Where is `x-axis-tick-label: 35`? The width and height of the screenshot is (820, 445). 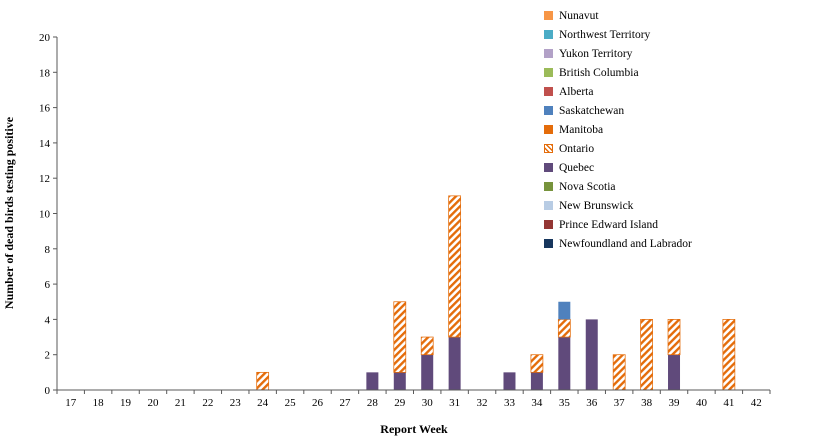
x-axis-tick-label: 35 is located at coordinates (565, 403).